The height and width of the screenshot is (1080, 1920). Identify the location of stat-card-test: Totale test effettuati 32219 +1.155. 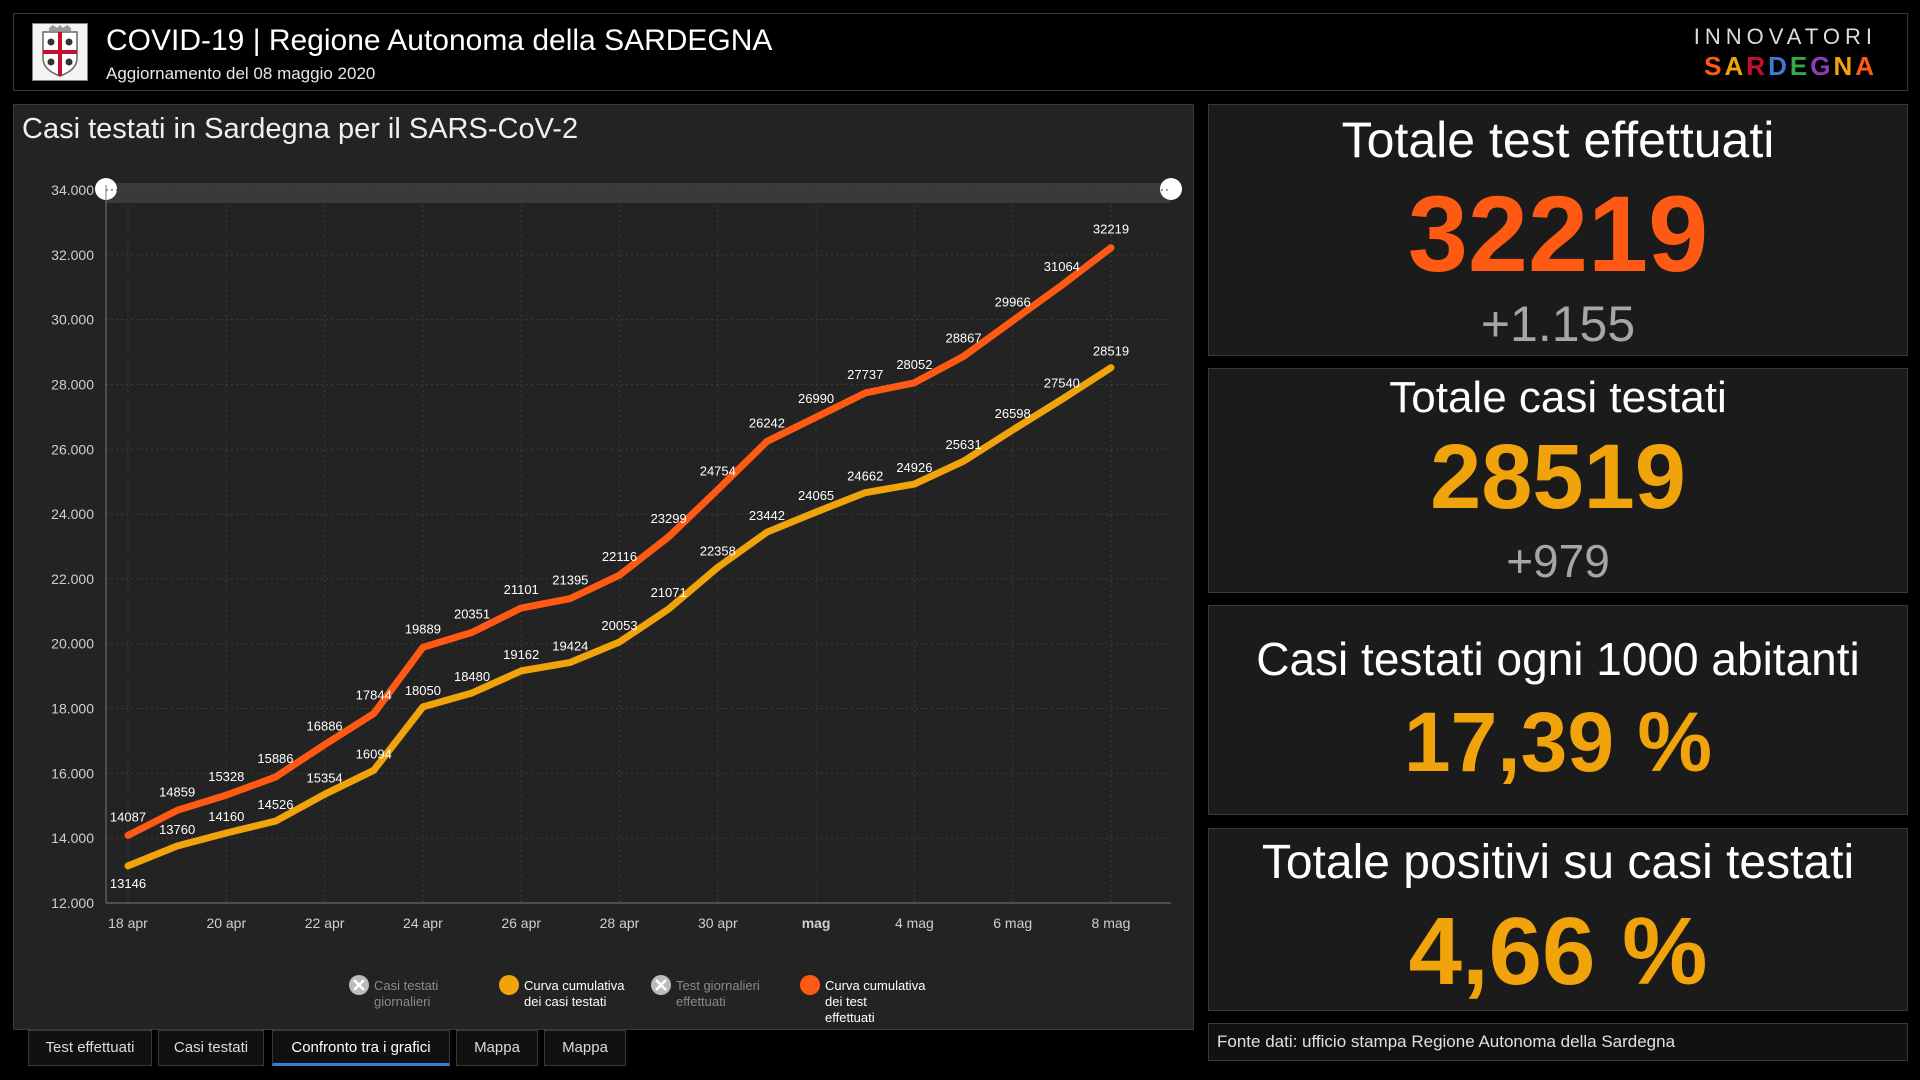
(1558, 230).